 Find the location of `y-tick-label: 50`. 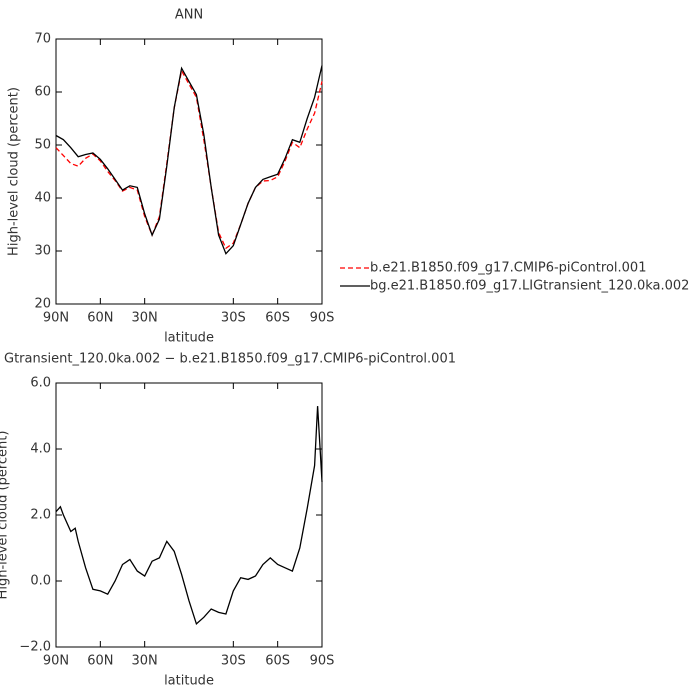

y-tick-label: 50 is located at coordinates (42, 145).